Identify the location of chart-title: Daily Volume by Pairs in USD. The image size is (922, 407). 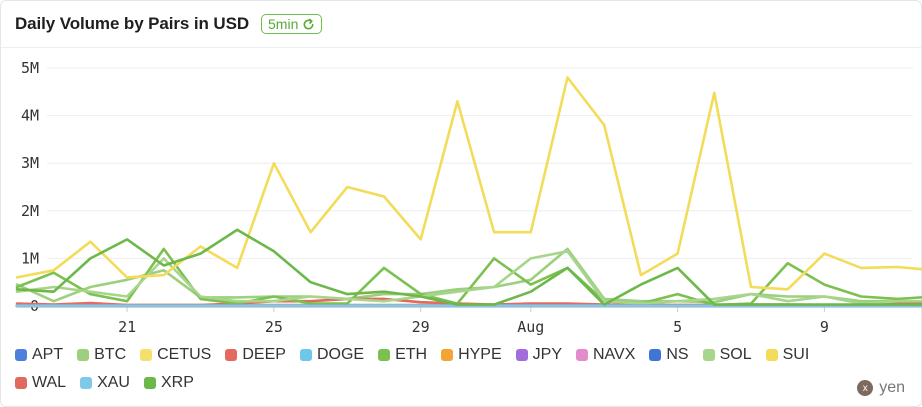
(132, 23).